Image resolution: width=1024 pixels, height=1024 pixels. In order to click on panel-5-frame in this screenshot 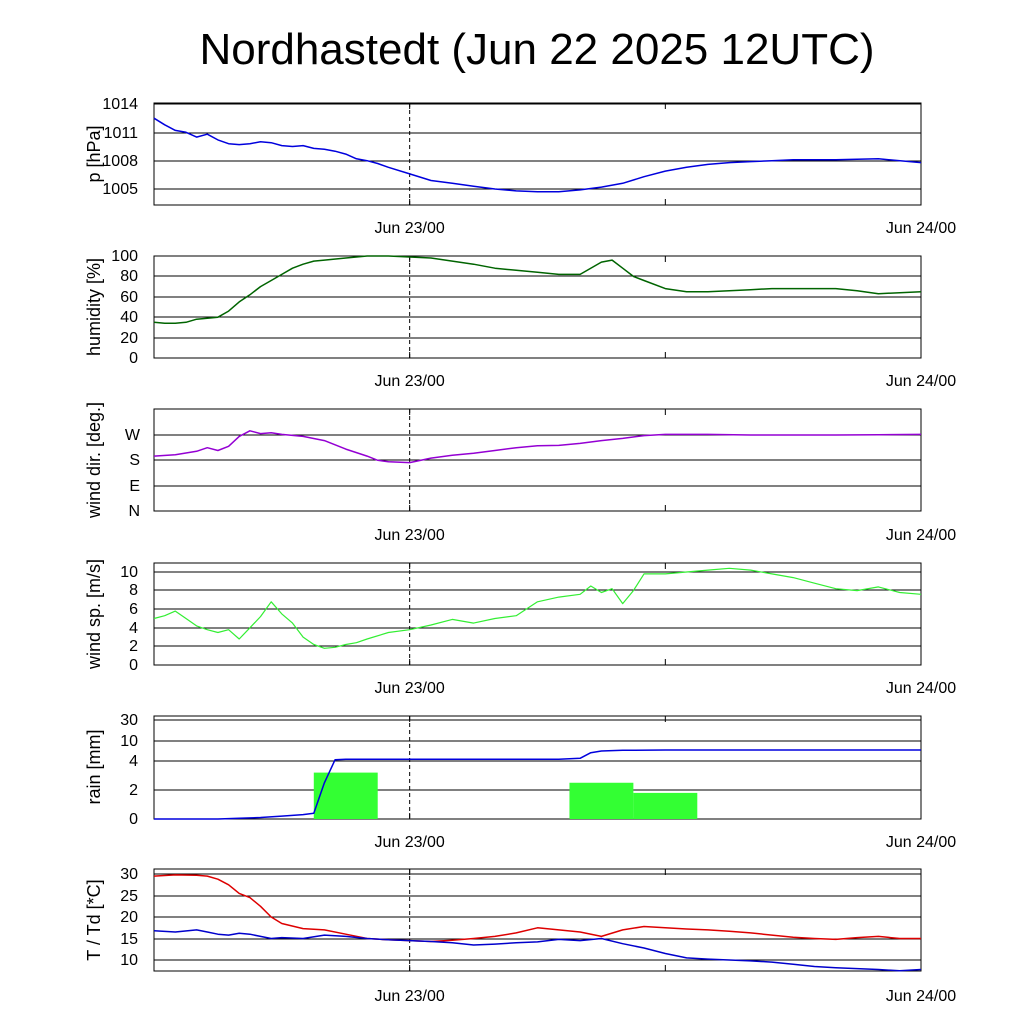, I will do `click(537, 767)`.